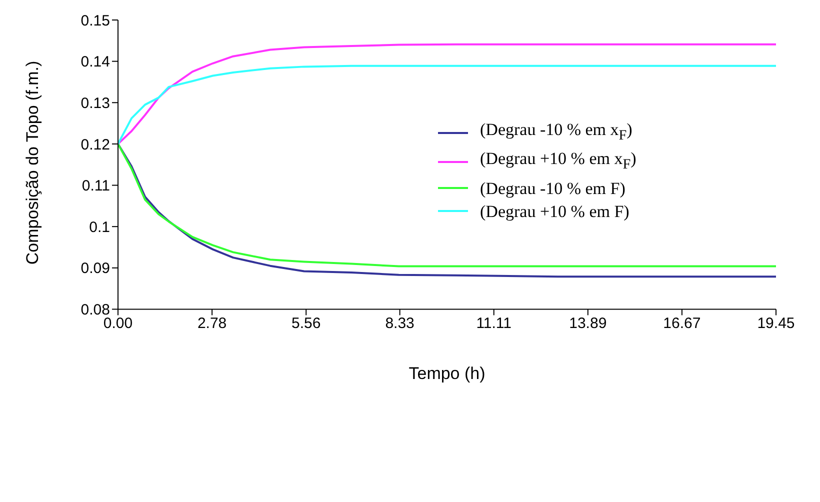 The image size is (820, 502). I want to click on y-tick-label: 0.14, so click(95, 62).